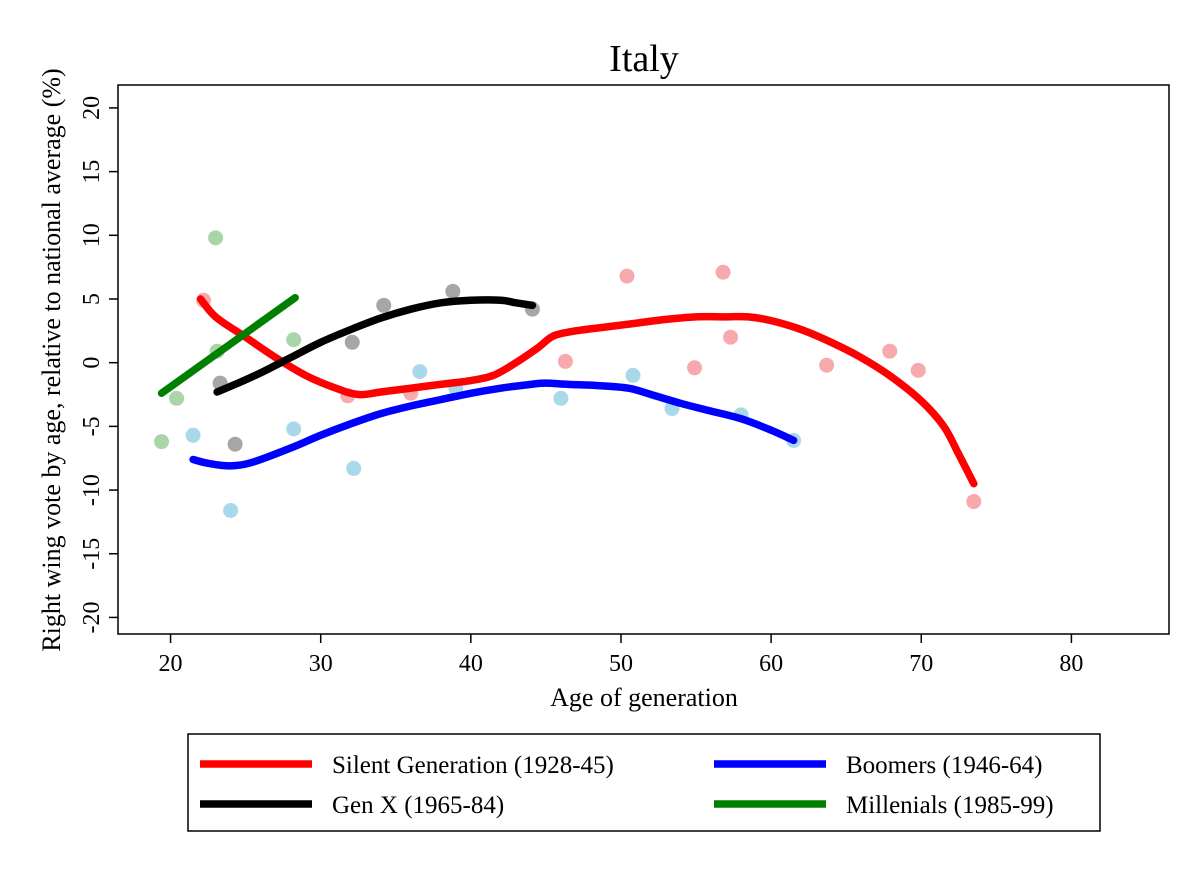 The height and width of the screenshot is (873, 1200). Describe the element at coordinates (621, 664) in the screenshot. I see `x-tick-label: 50` at that location.